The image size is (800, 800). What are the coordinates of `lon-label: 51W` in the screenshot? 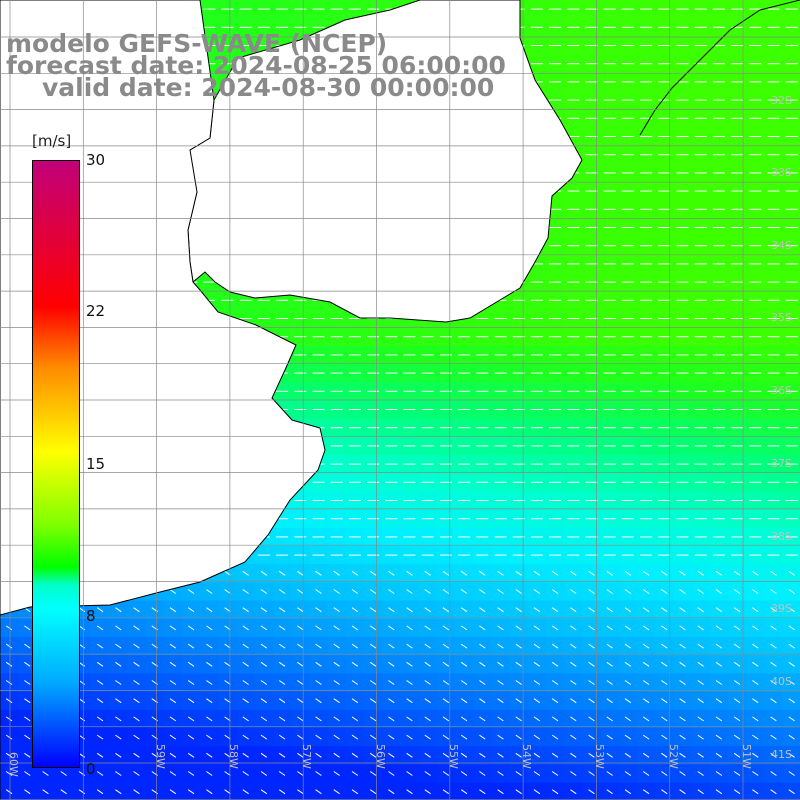 It's located at (746, 756).